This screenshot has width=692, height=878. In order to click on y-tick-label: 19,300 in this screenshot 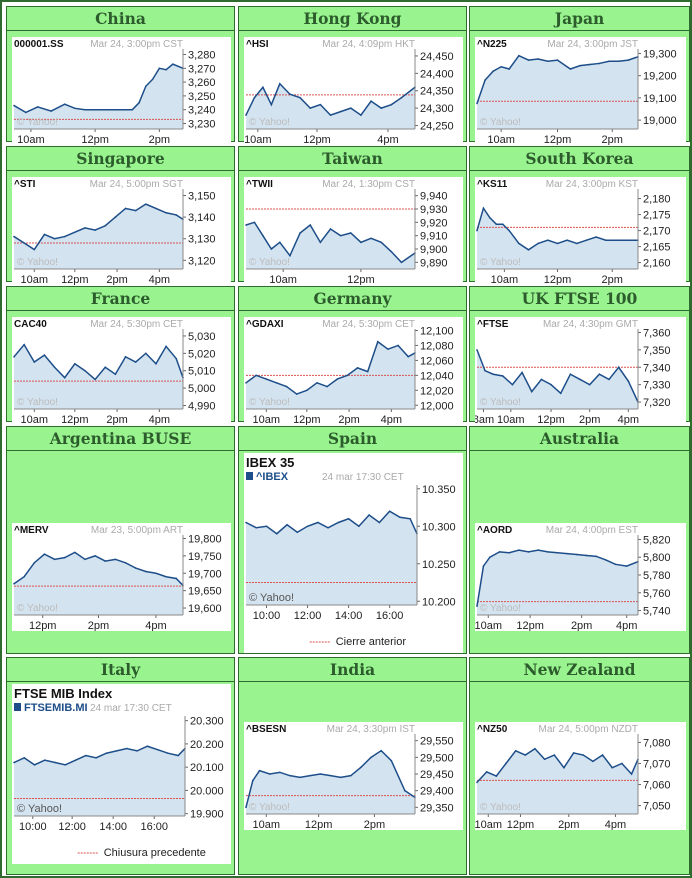, I will do `click(660, 54)`.